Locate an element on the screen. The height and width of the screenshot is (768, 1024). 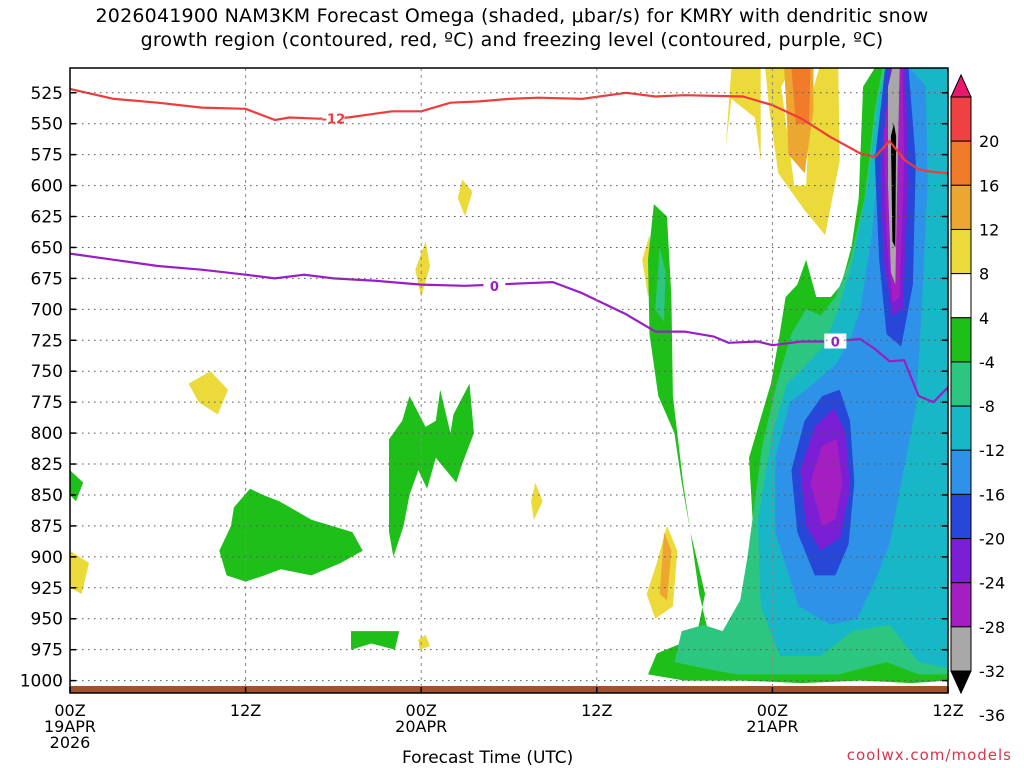
y-tick-label: 875 is located at coordinates (47, 527).